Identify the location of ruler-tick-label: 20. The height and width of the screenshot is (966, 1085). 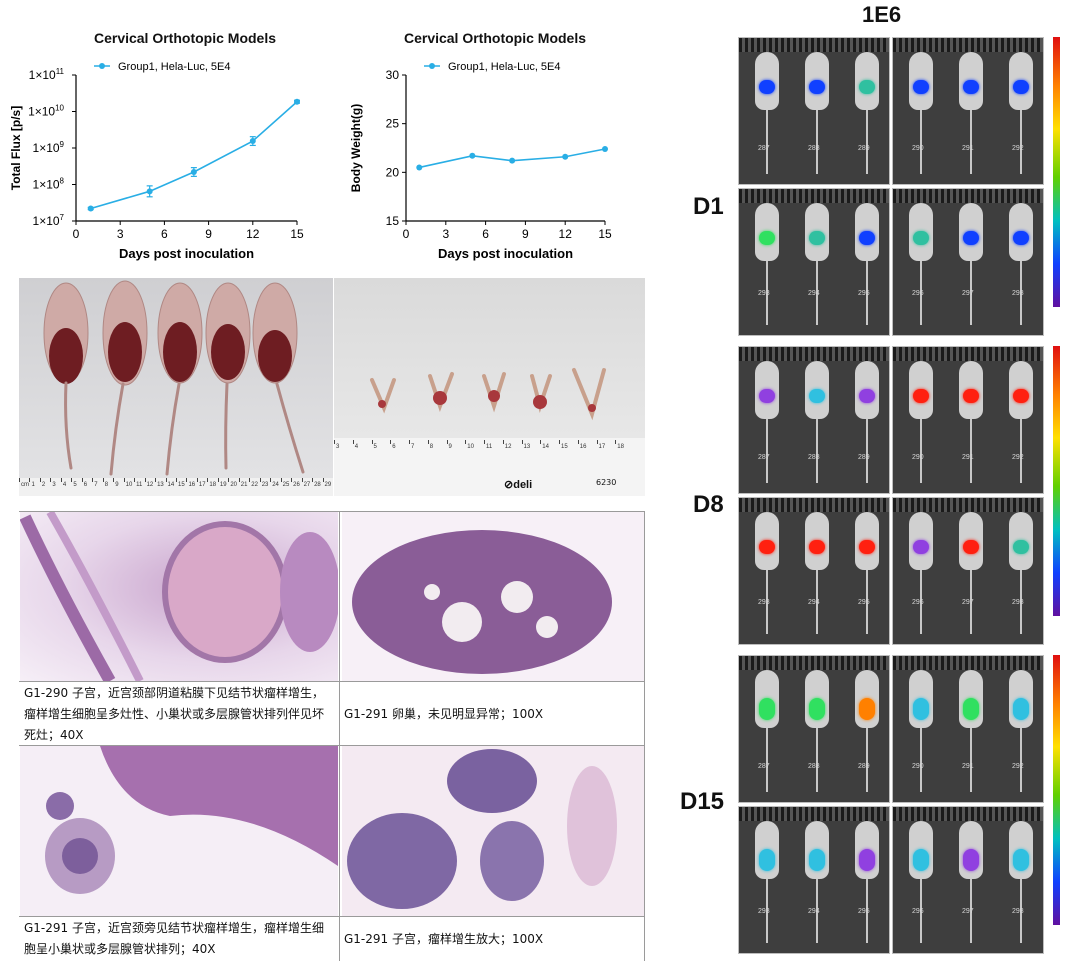
(234, 485).